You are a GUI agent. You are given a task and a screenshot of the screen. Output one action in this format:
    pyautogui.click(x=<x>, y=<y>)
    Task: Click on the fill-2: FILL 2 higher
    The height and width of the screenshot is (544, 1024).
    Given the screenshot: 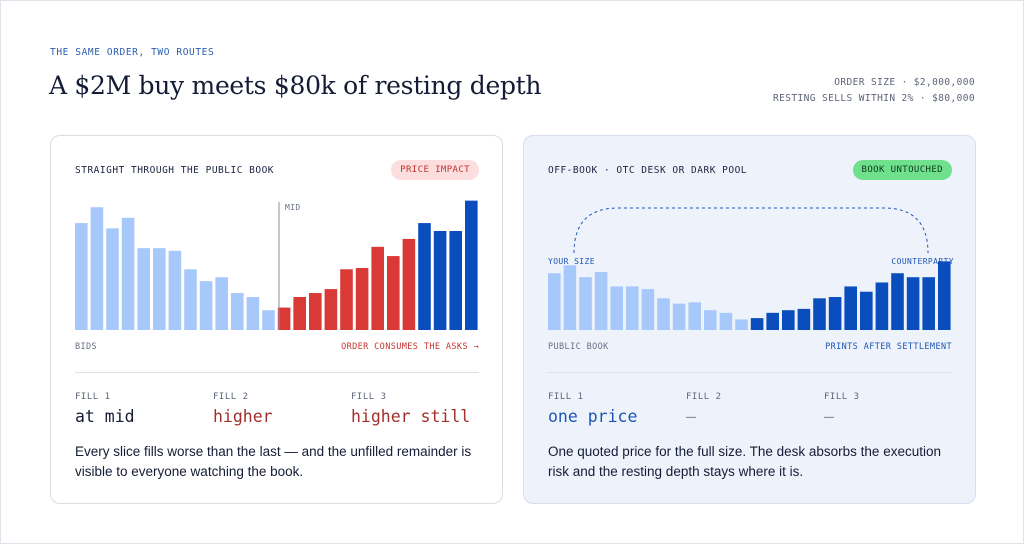 What is the action you would take?
    pyautogui.click(x=243, y=409)
    